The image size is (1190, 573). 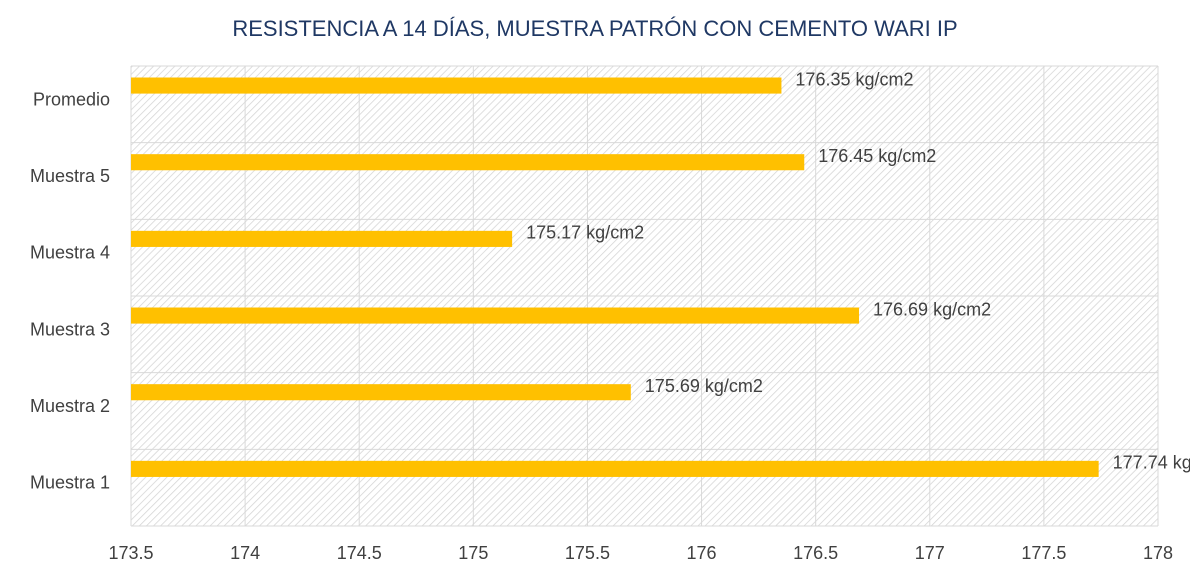 I want to click on y-tick-label: Muestra 4, so click(x=70, y=253).